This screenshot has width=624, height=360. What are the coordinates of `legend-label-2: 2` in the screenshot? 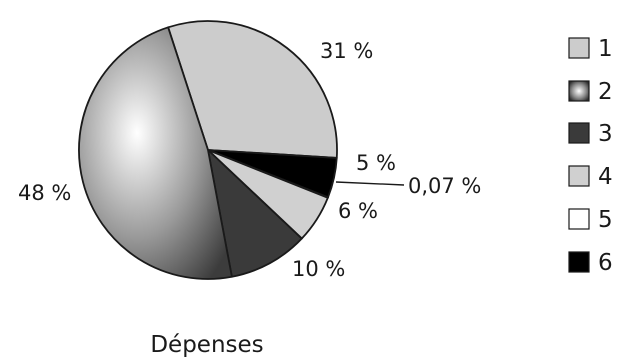 It's located at (605, 92).